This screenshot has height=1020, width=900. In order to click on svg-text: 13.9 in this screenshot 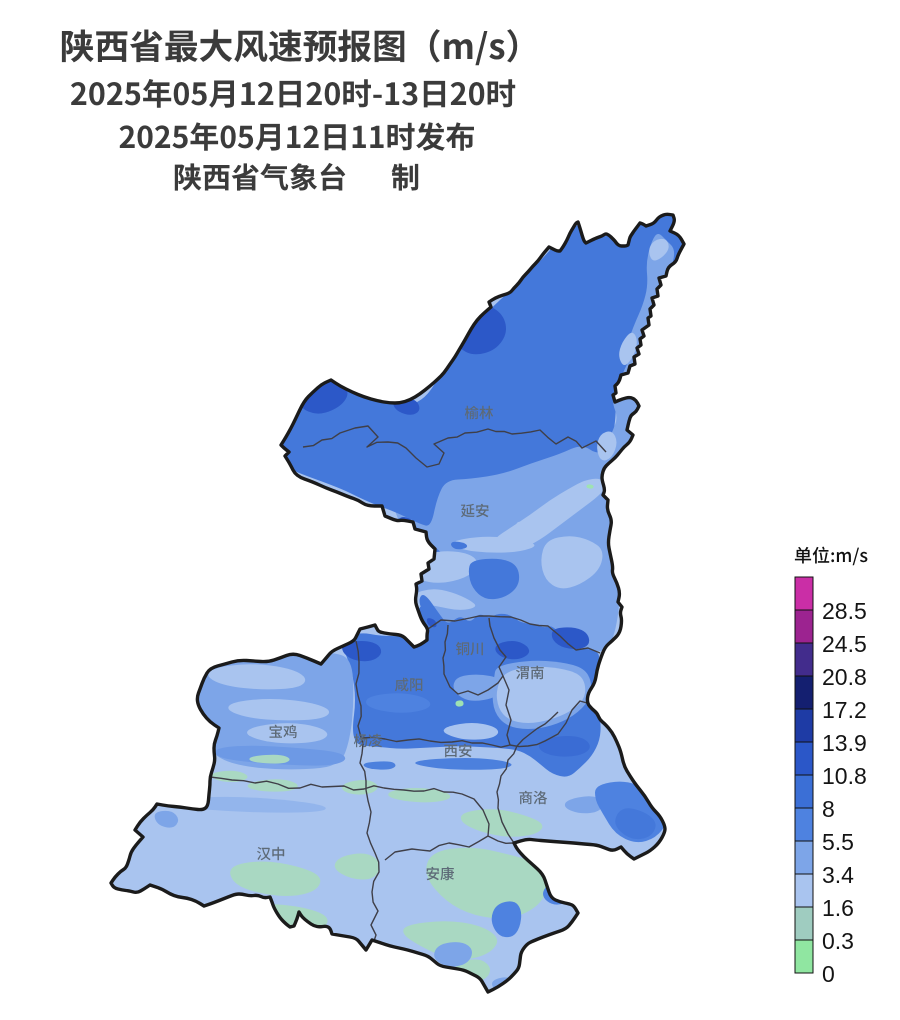, I will do `click(844, 743)`.